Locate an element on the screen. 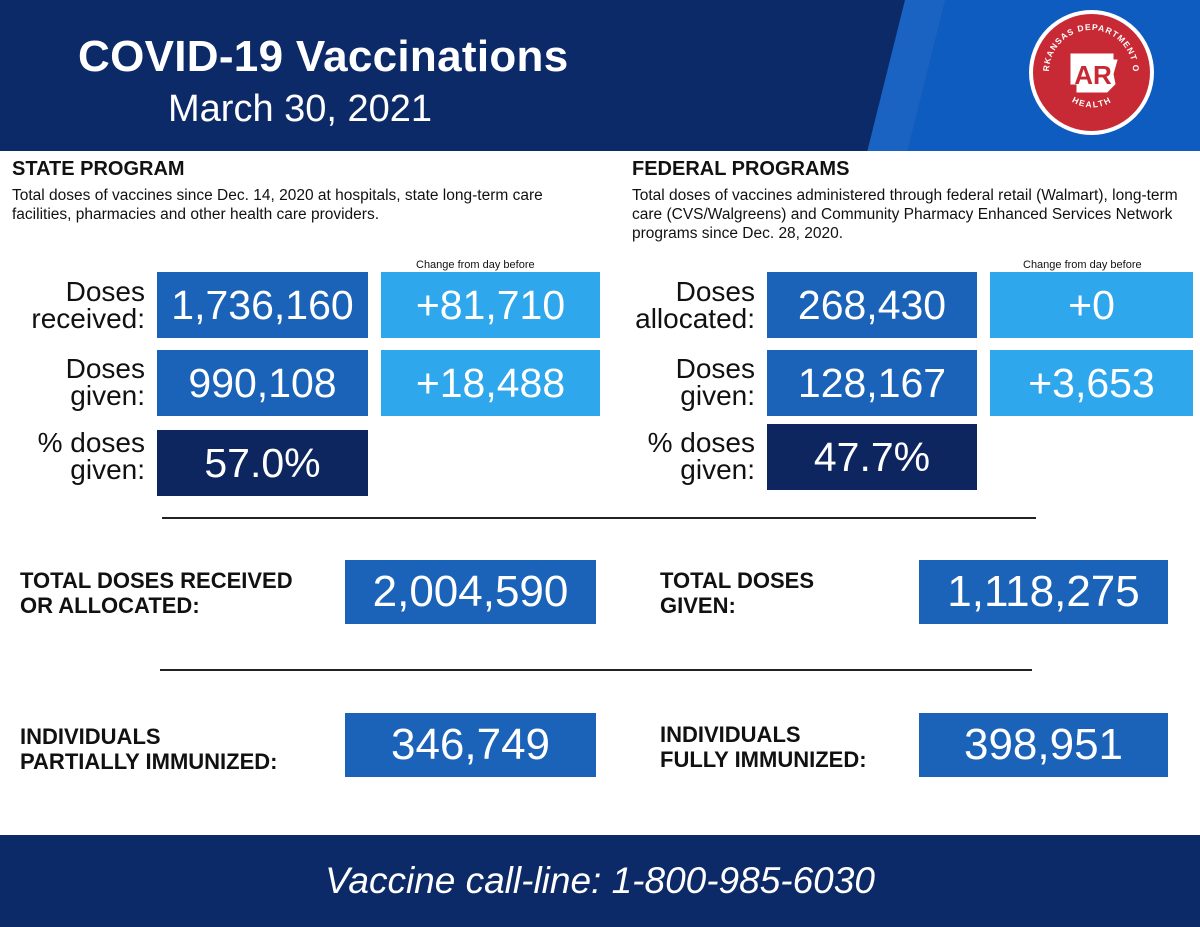 This screenshot has width=1200, height=927. federal-doses-given-label: Doses given: is located at coordinates (677, 382).